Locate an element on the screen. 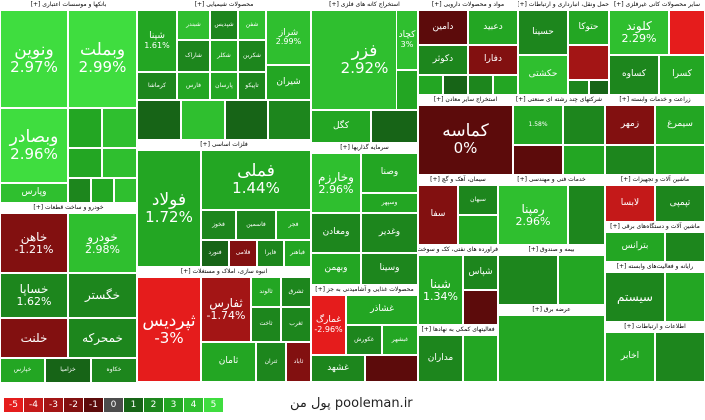 The height and width of the screenshot is (420, 705). treemap-tile: کرماشا is located at coordinates (157, 86).